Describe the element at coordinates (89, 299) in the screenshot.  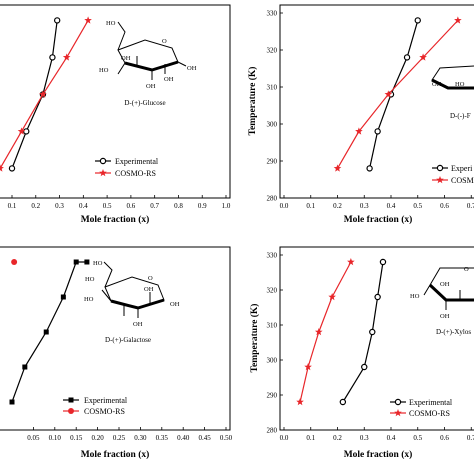
I see `atom-HO-3: HO` at that location.